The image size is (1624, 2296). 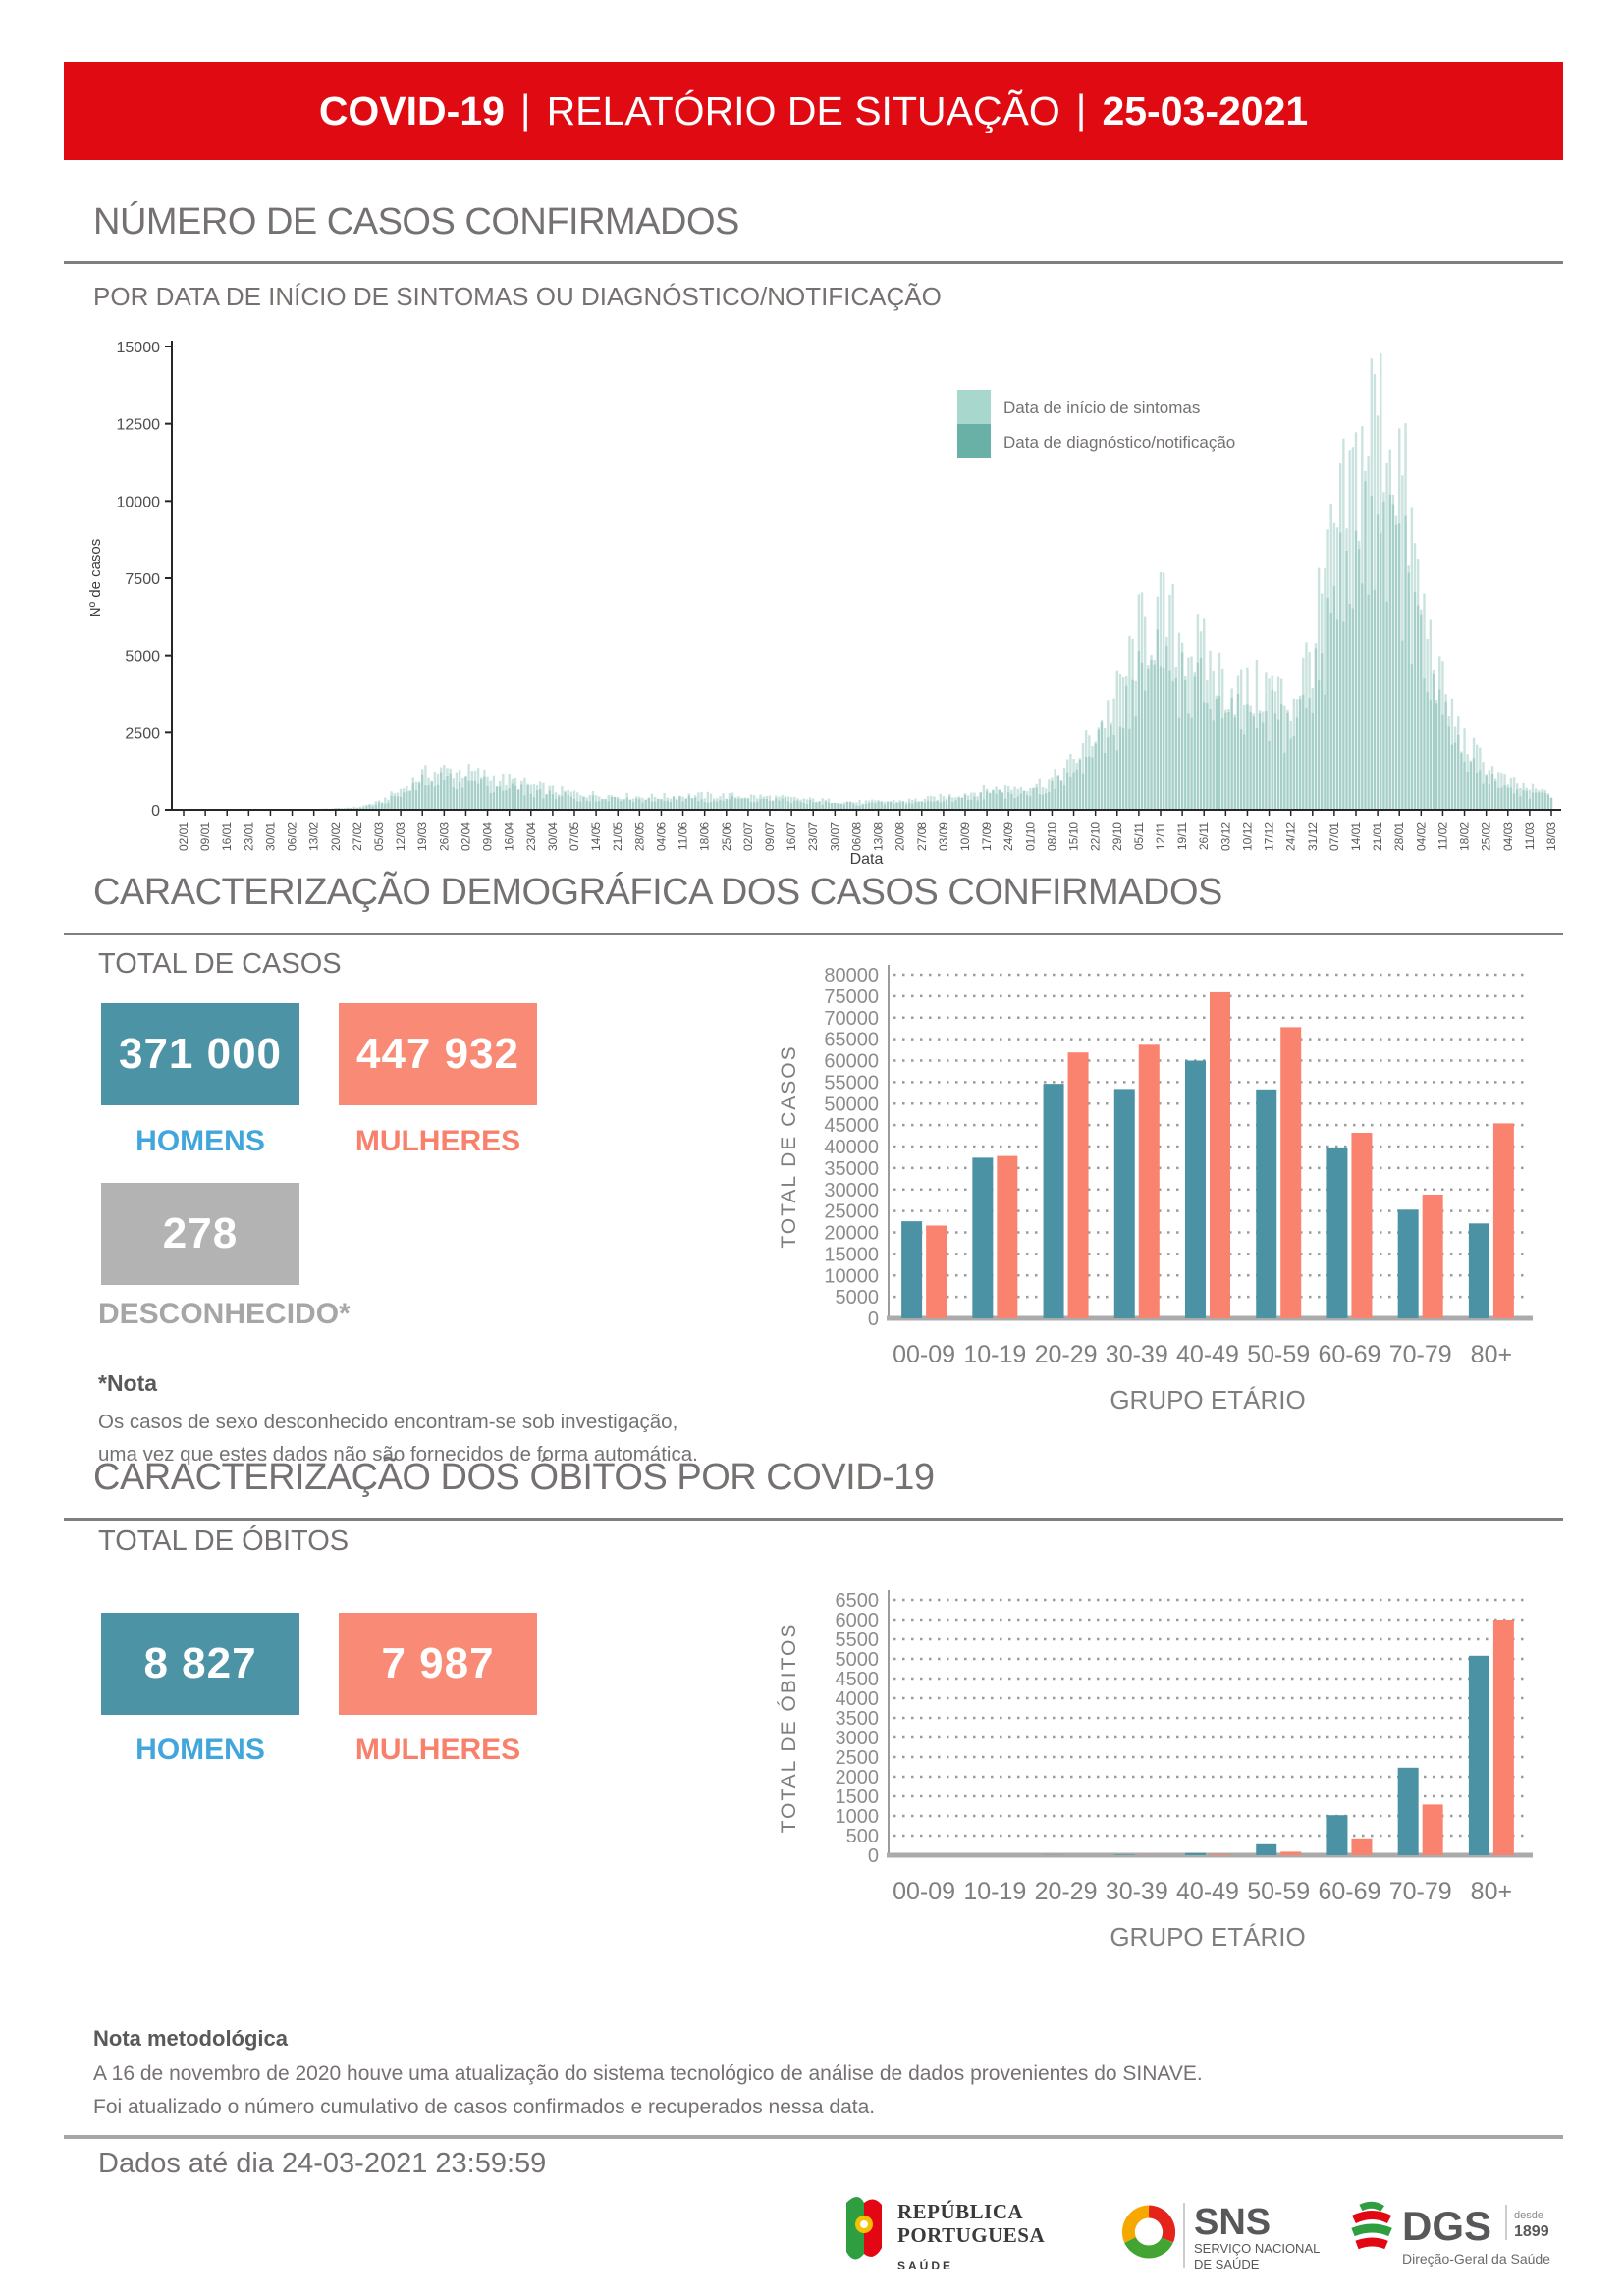 What do you see at coordinates (1528, 2215) in the screenshot?
I see `dgs-since-word: desde` at bounding box center [1528, 2215].